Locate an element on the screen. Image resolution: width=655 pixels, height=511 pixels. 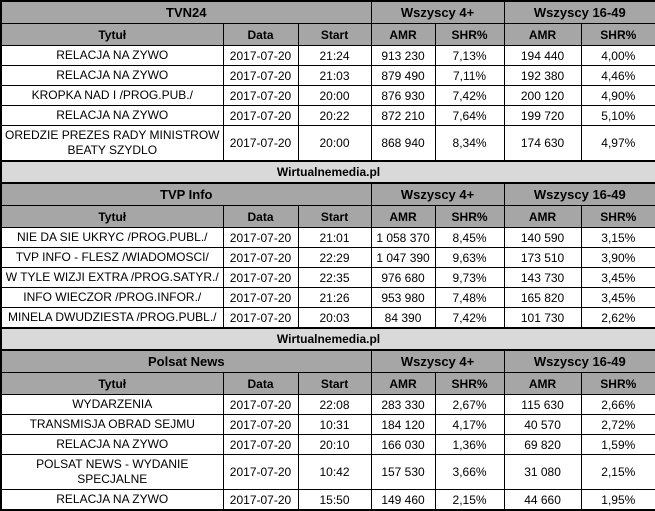
cell-shr-16-49: 5,10% is located at coordinates (617, 115).